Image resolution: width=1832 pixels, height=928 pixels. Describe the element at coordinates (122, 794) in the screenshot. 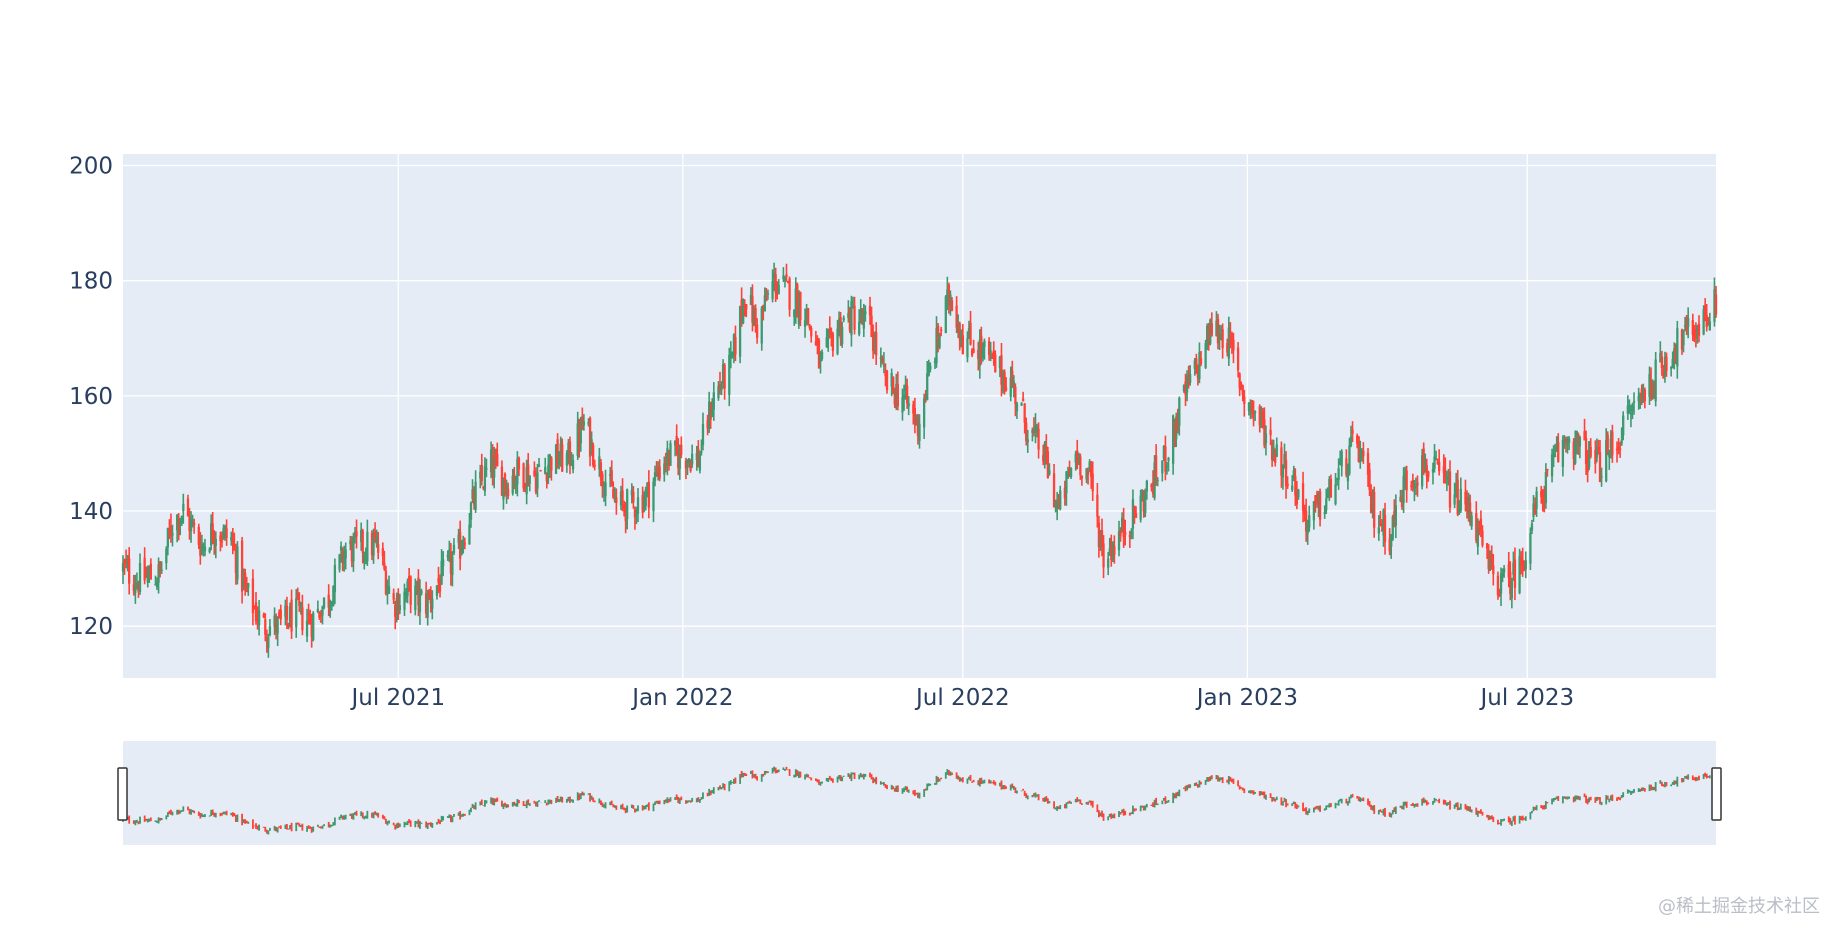

I see `range-slider-left-handle` at that location.